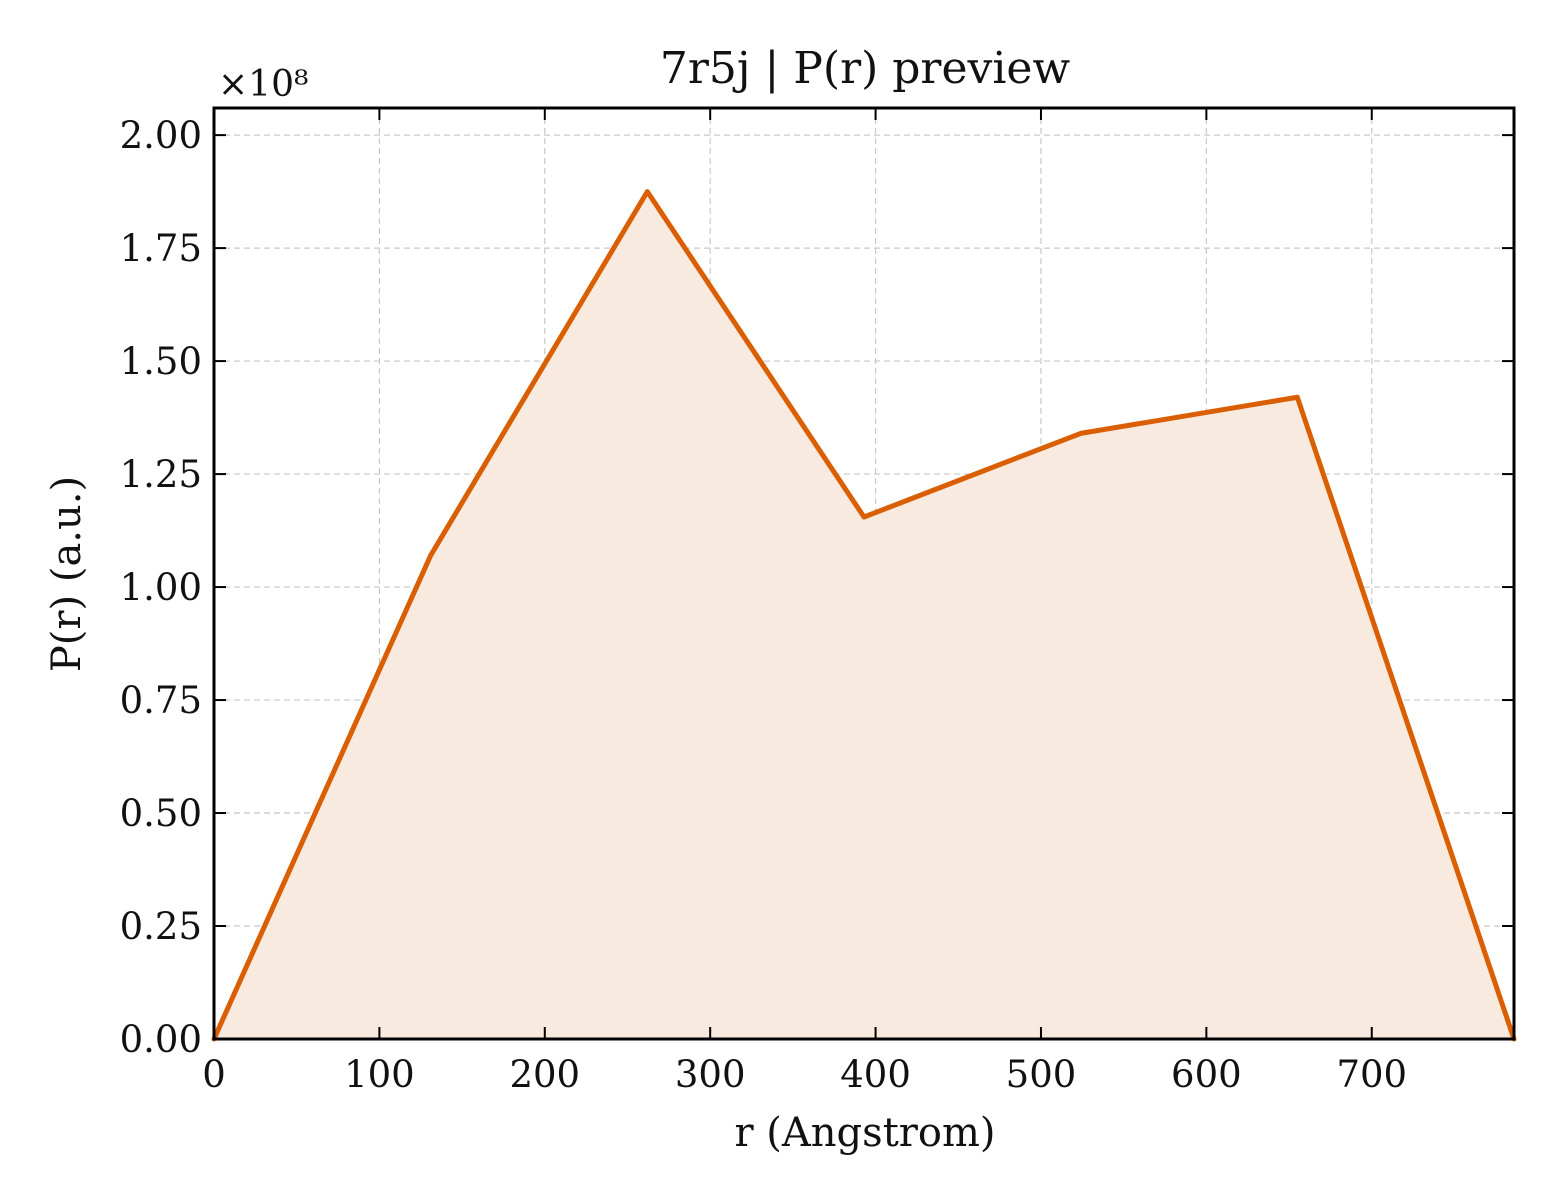  Describe the element at coordinates (161, 700) in the screenshot. I see `y-tick-label: 0.75` at that location.